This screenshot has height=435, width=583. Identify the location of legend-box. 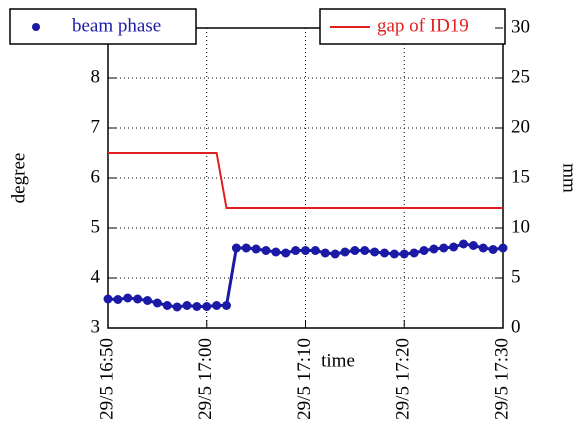
(103, 26).